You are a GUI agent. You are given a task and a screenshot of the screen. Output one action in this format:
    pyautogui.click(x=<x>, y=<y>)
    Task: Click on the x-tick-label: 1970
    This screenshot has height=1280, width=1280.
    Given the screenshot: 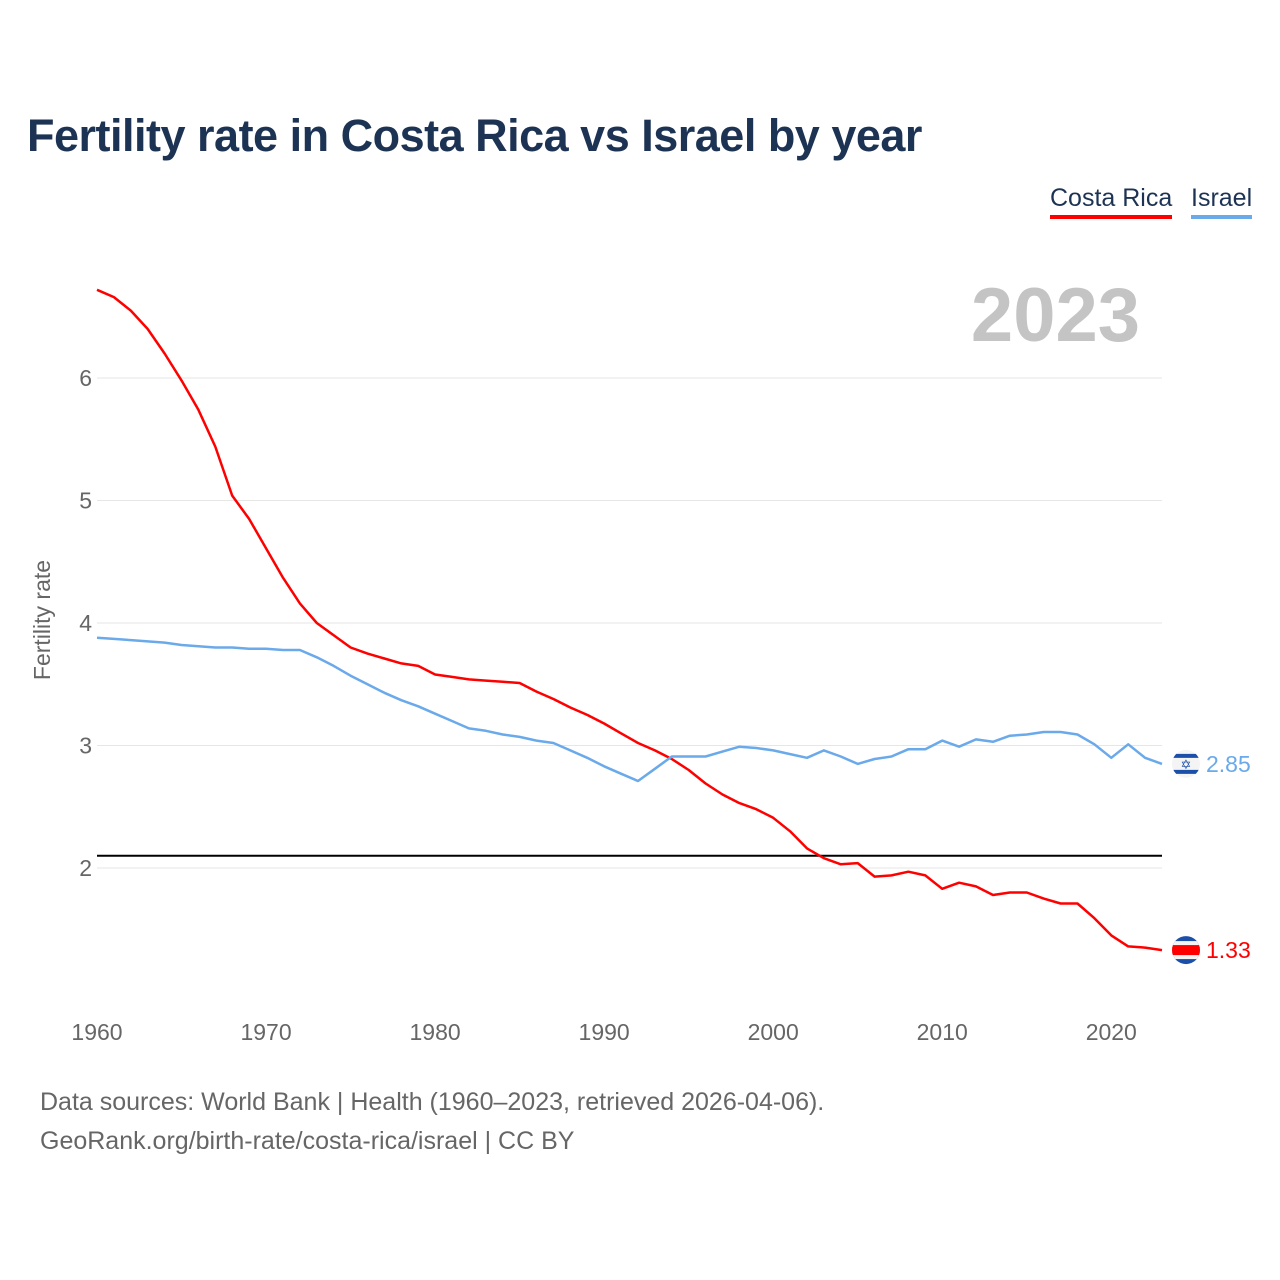 What is the action you would take?
    pyautogui.click(x=265, y=1032)
    